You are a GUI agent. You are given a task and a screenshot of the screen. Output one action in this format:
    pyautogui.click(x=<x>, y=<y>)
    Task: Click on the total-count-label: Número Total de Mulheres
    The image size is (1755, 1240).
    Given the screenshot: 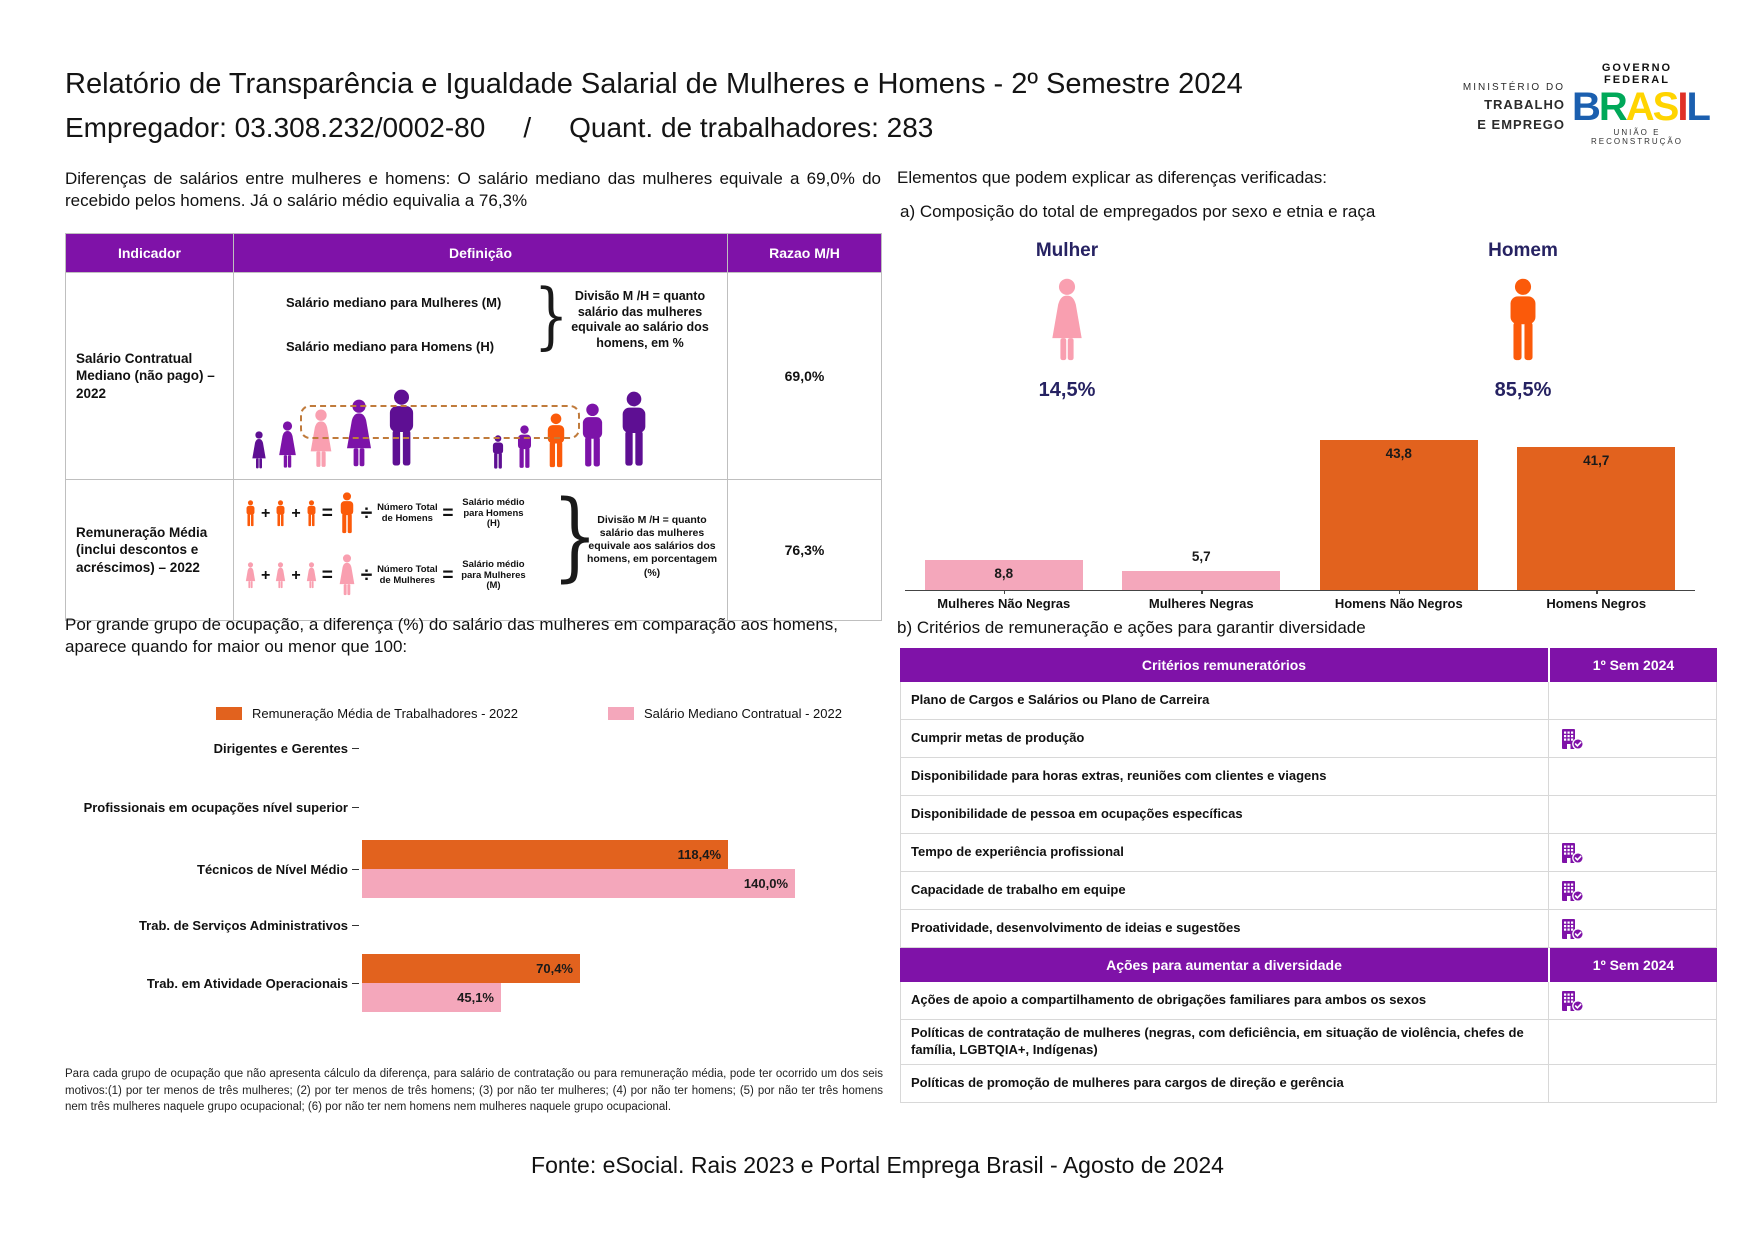 What is the action you would take?
    pyautogui.click(x=407, y=575)
    